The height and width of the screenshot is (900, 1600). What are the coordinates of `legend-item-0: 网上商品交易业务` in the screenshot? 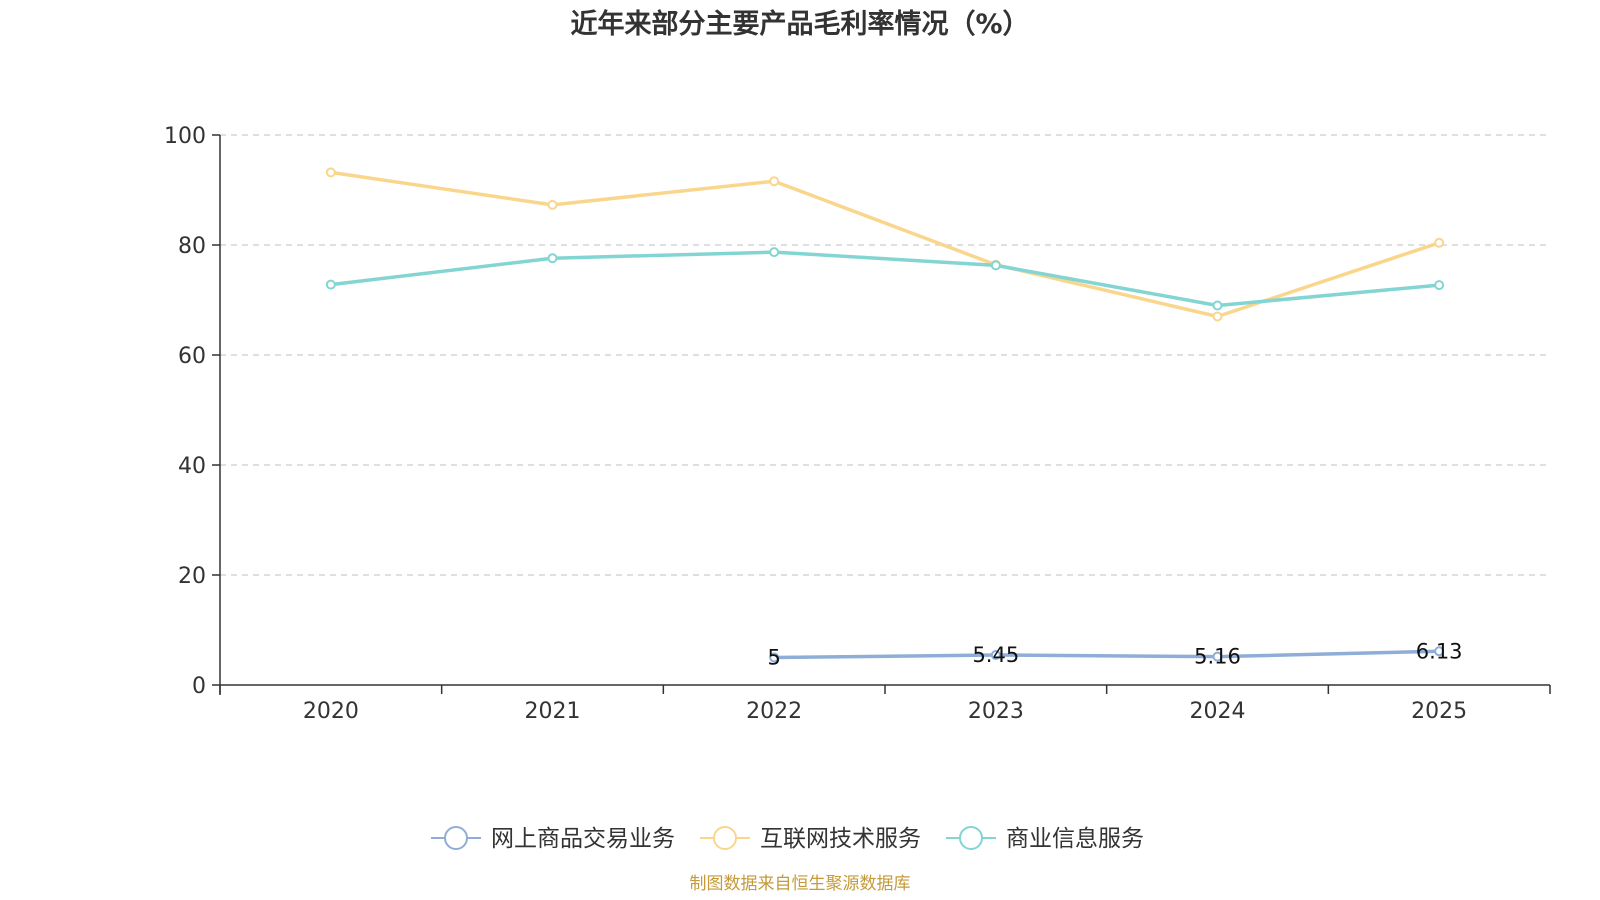 It's located at (553, 839).